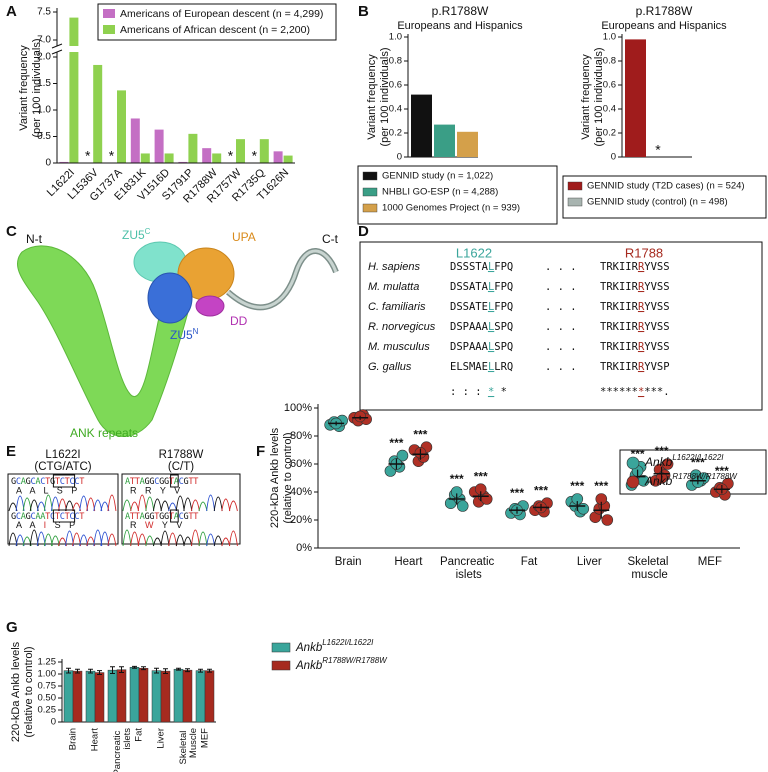 This screenshot has height=772, width=768. Describe the element at coordinates (57, 49) in the screenshot. I see `axis-break` at that location.